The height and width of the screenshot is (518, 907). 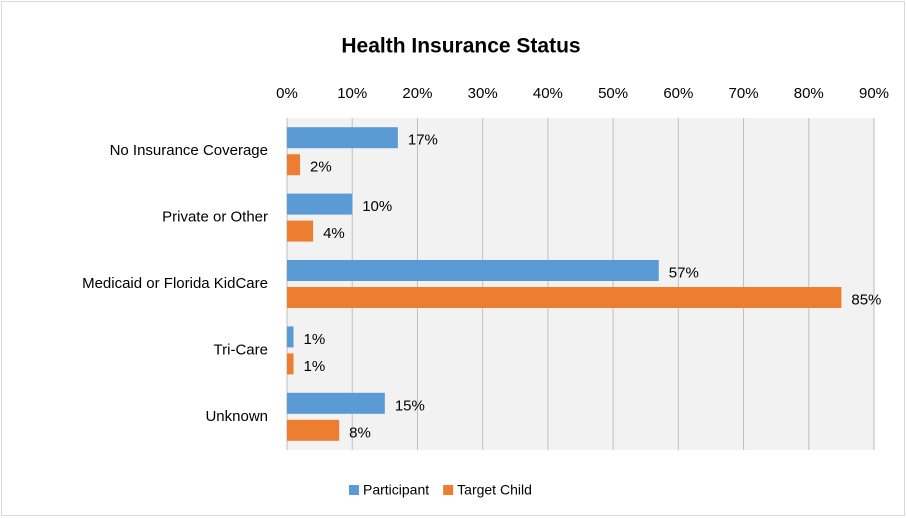 I want to click on data-label: 15%, so click(x=410, y=405).